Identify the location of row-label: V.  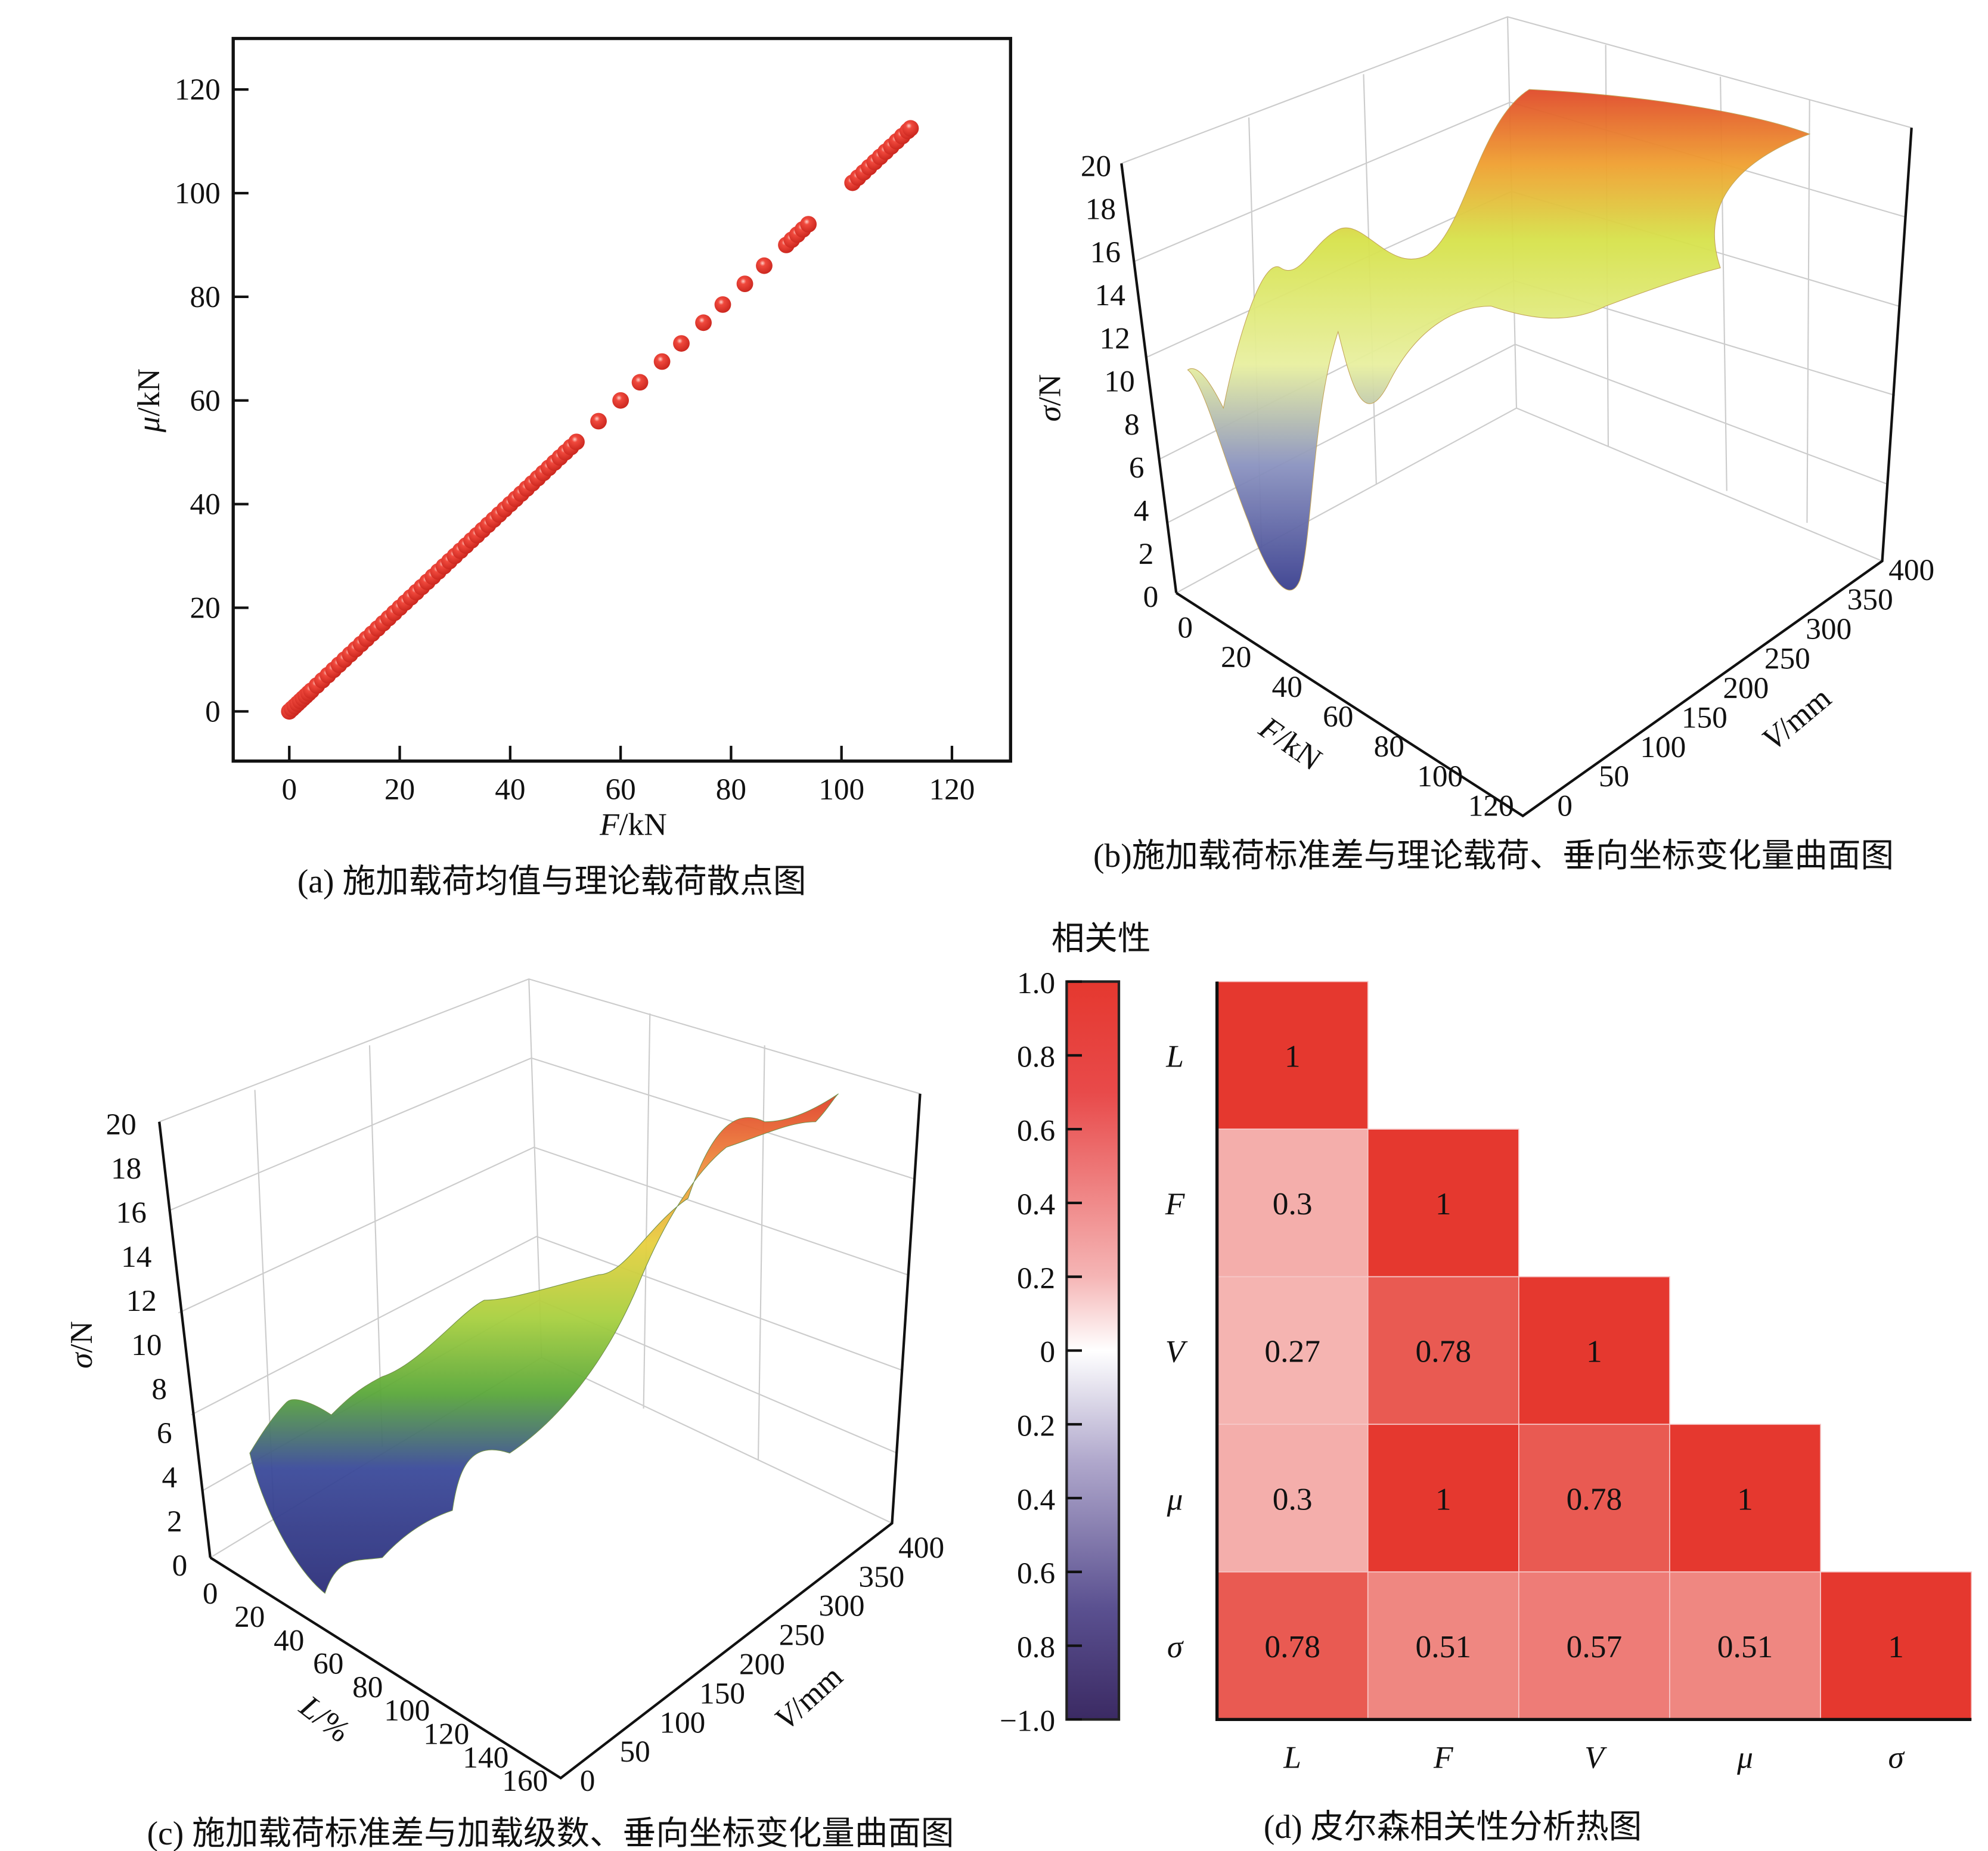
(1176, 1351).